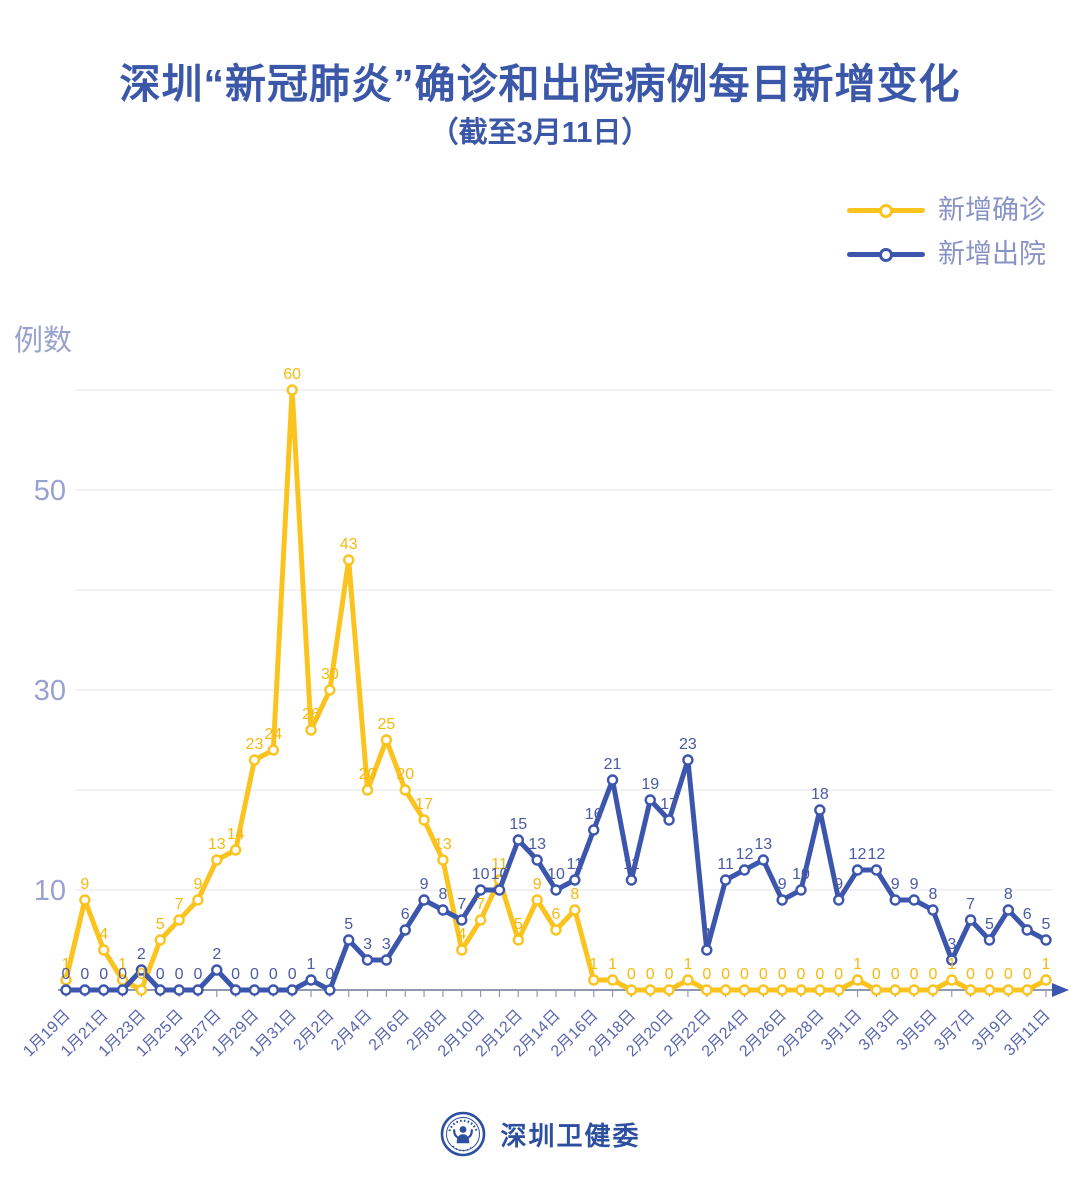 This screenshot has height=1183, width=1080. I want to click on legend-item-discharged: 新增出院, so click(946, 254).